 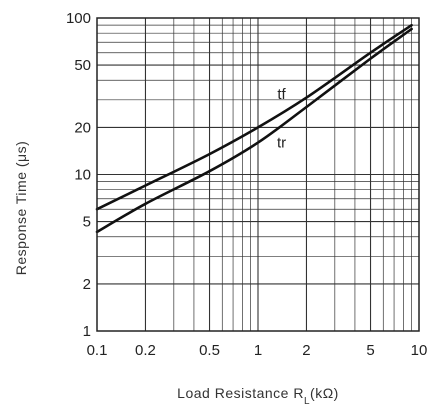 What do you see at coordinates (240, 393) in the screenshot?
I see `x-axis-title-main: Load Resistance R` at bounding box center [240, 393].